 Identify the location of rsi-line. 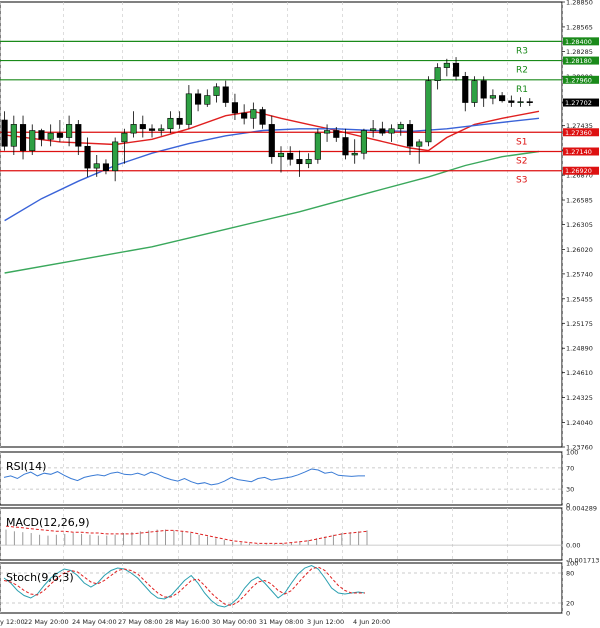
(184, 477).